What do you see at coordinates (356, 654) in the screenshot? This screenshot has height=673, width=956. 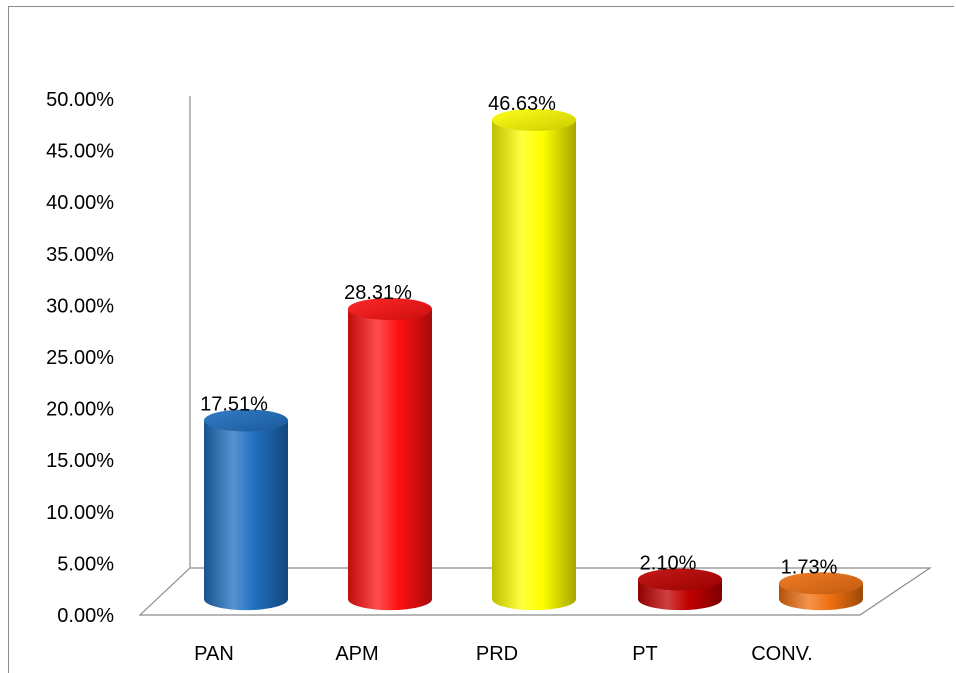 I see `category-label: APM` at bounding box center [356, 654].